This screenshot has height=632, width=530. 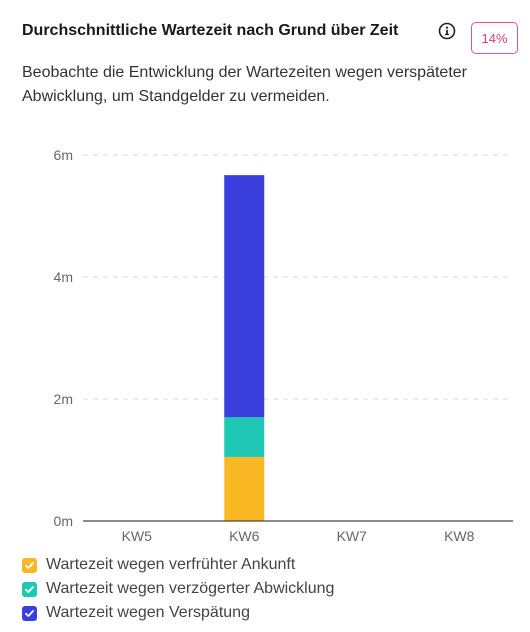 I want to click on x-tick-label: KW8, so click(x=459, y=536).